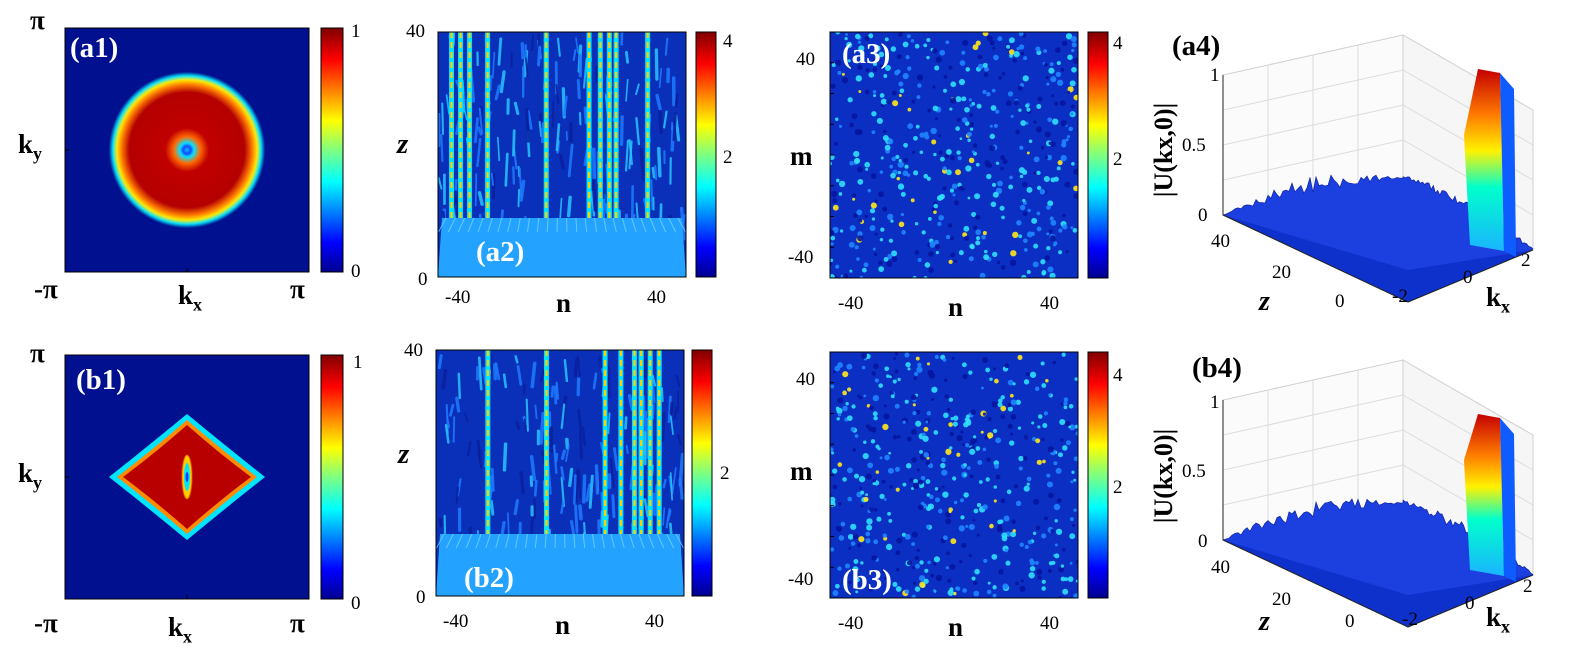 The image size is (1589, 670). I want to click on b4-peak, so click(1484, 495).